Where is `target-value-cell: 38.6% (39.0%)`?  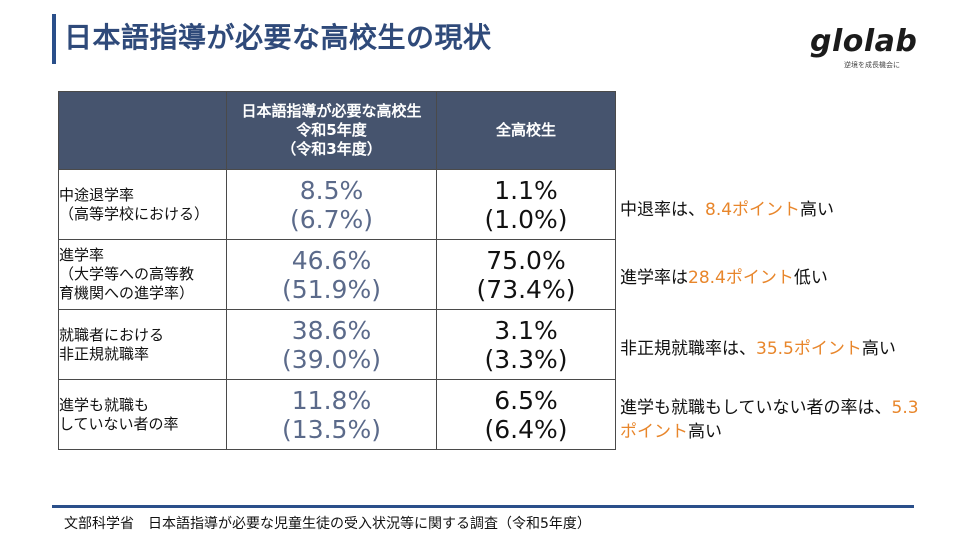 target-value-cell: 38.6% (39.0%) is located at coordinates (331, 344).